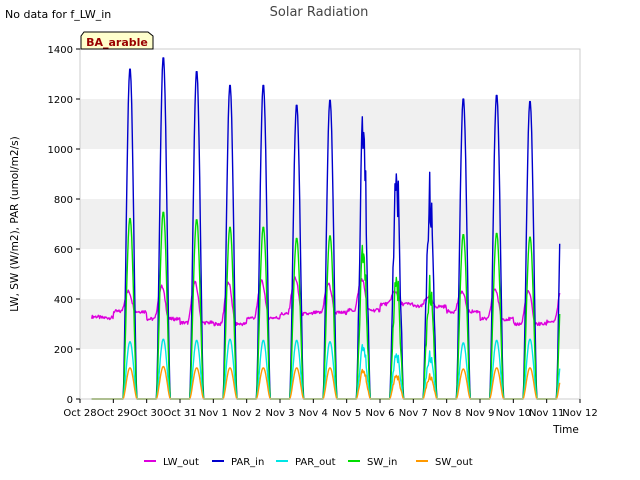 The width and height of the screenshot is (640, 480). I want to click on legend: LW_out PAR_in PAR_out SW_in SW_out, so click(308, 462).